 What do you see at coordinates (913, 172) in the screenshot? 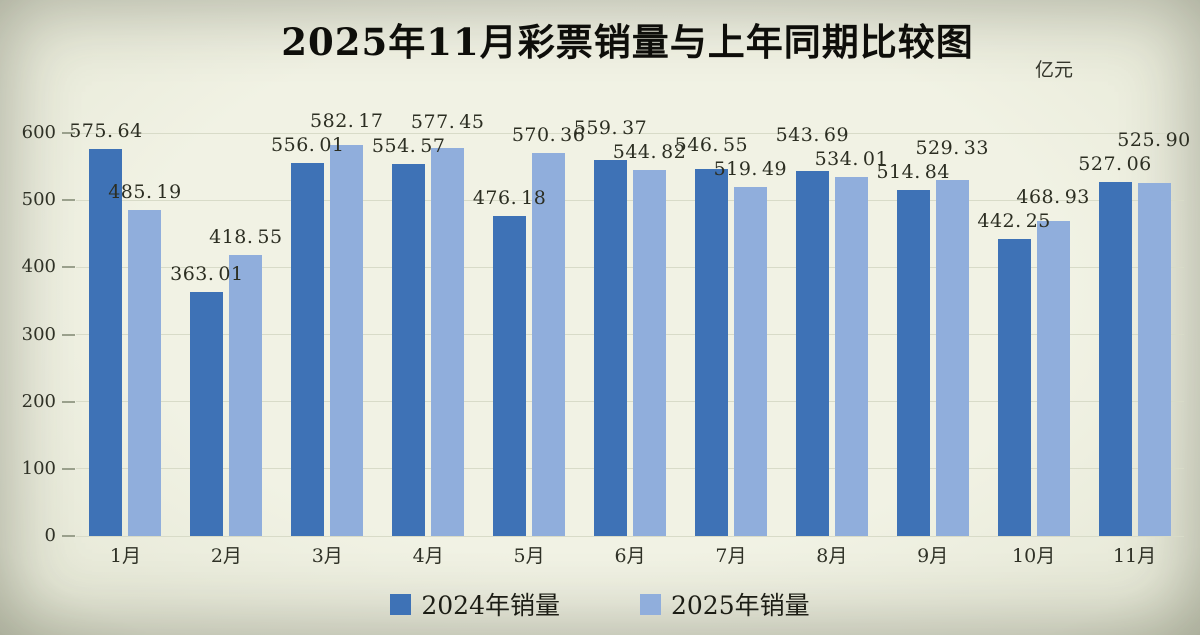
I see `bar-value-label-2024-9月: 514. 84` at bounding box center [913, 172].